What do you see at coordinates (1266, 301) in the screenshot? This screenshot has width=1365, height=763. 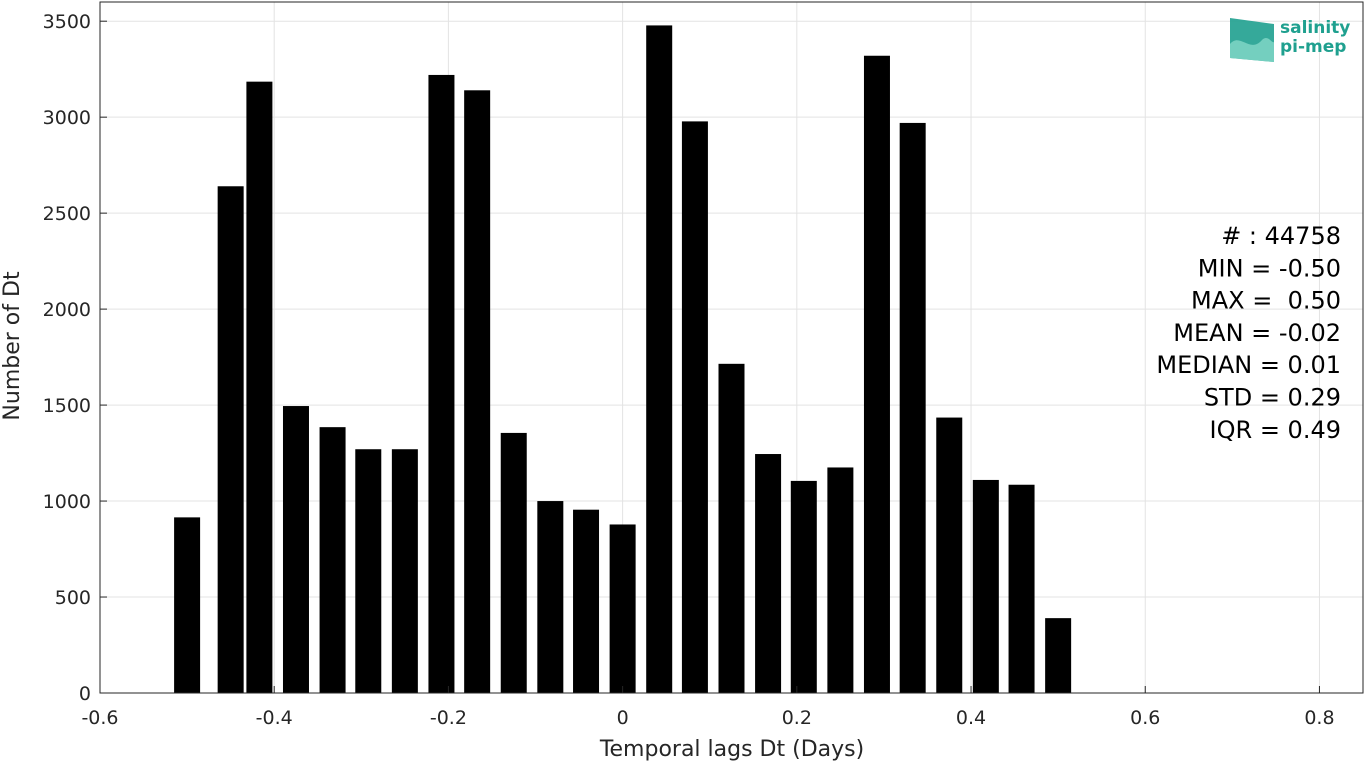 I see `stats-line: MAX = 0.50` at bounding box center [1266, 301].